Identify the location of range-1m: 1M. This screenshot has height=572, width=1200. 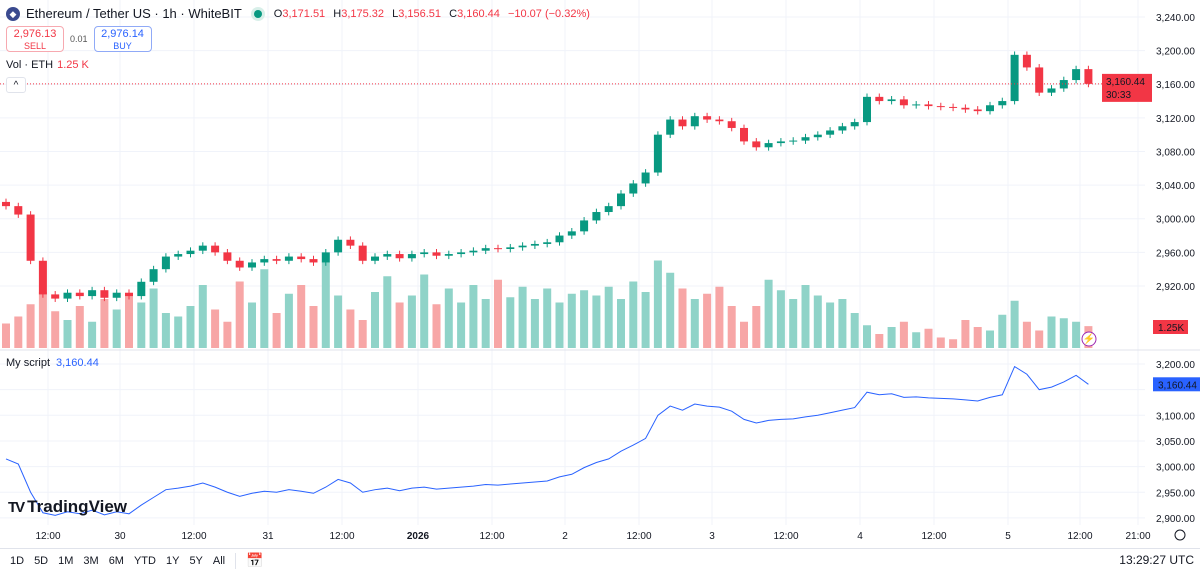
(66, 560).